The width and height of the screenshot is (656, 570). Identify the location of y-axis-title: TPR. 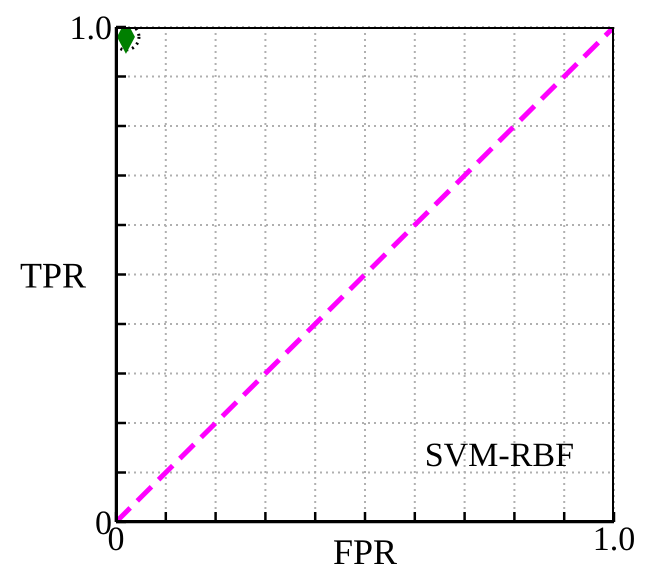
(53, 275).